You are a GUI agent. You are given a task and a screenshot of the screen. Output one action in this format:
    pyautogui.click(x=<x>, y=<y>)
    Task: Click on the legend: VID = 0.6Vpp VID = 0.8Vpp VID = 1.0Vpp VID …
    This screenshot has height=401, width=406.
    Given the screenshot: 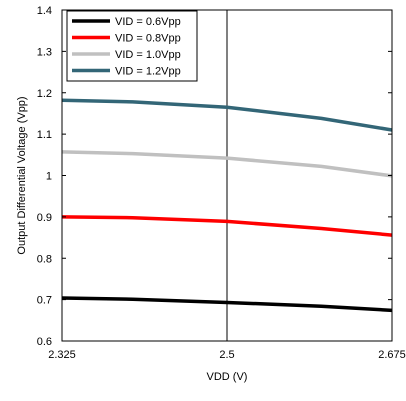 What is the action you would take?
    pyautogui.click(x=132, y=46)
    